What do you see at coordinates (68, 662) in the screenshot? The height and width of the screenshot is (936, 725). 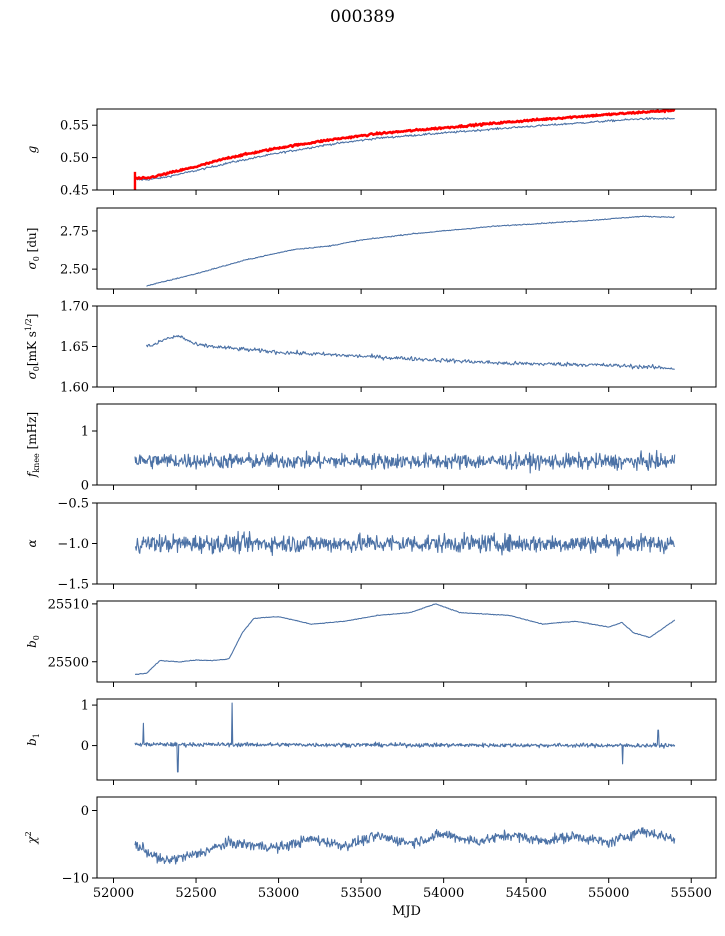 I see `y-tick-label: 25500` at bounding box center [68, 662].